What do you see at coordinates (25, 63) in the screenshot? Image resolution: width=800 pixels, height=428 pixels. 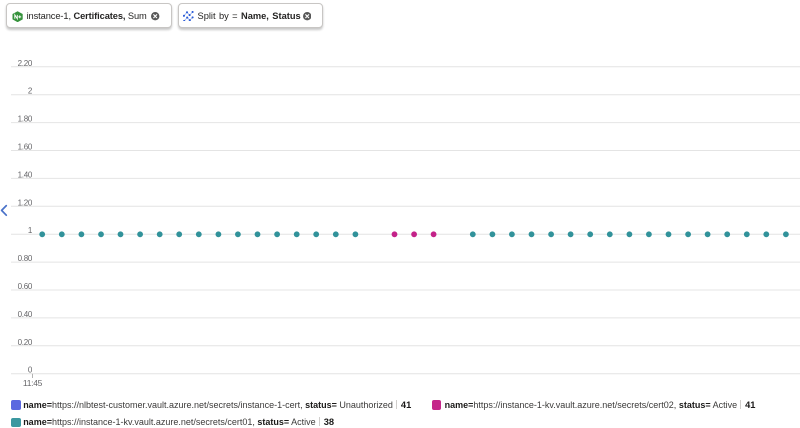 I see `svg-text: 2.20` at bounding box center [25, 63].